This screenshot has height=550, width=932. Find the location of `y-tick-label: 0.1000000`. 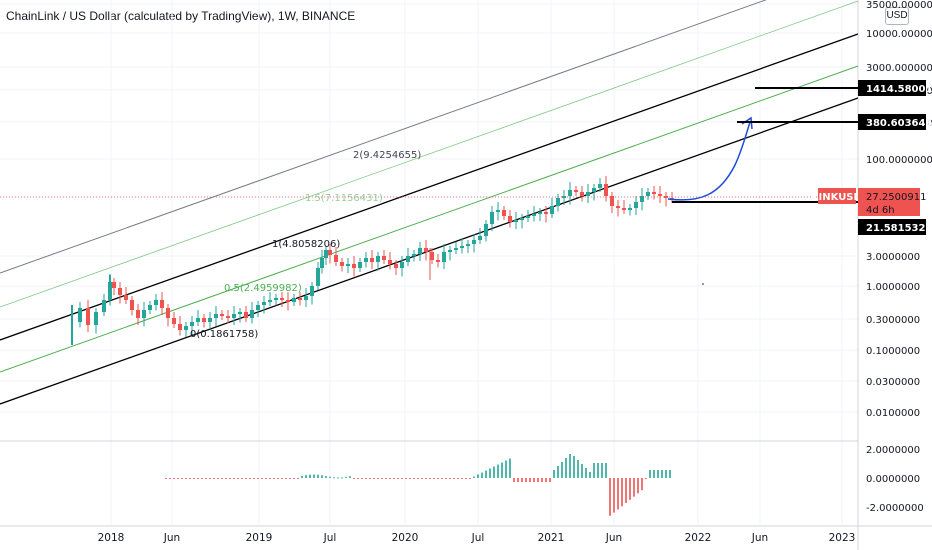

y-tick-label: 0.1000000 is located at coordinates (893, 351).